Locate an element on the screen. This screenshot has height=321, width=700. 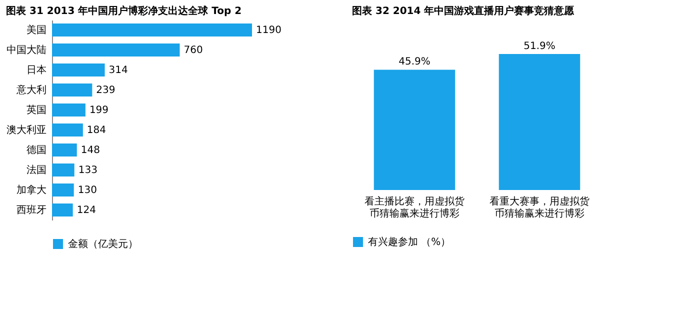
data-label: 51.9% is located at coordinates (540, 46).